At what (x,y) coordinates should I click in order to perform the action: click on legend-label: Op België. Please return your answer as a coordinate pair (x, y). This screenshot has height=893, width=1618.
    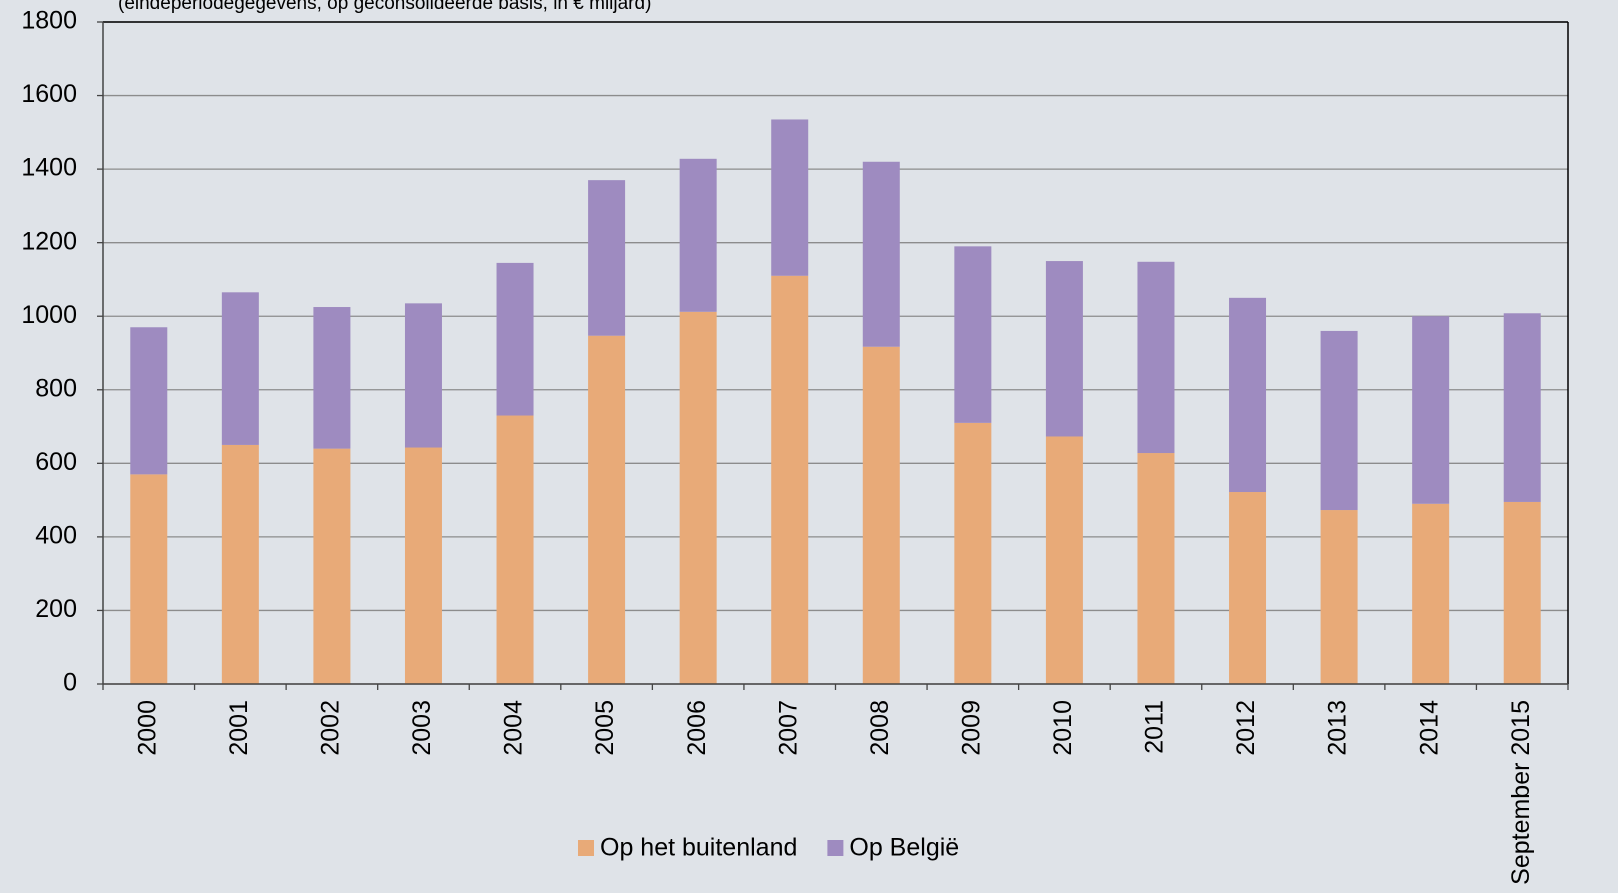
    Looking at the image, I should click on (904, 848).